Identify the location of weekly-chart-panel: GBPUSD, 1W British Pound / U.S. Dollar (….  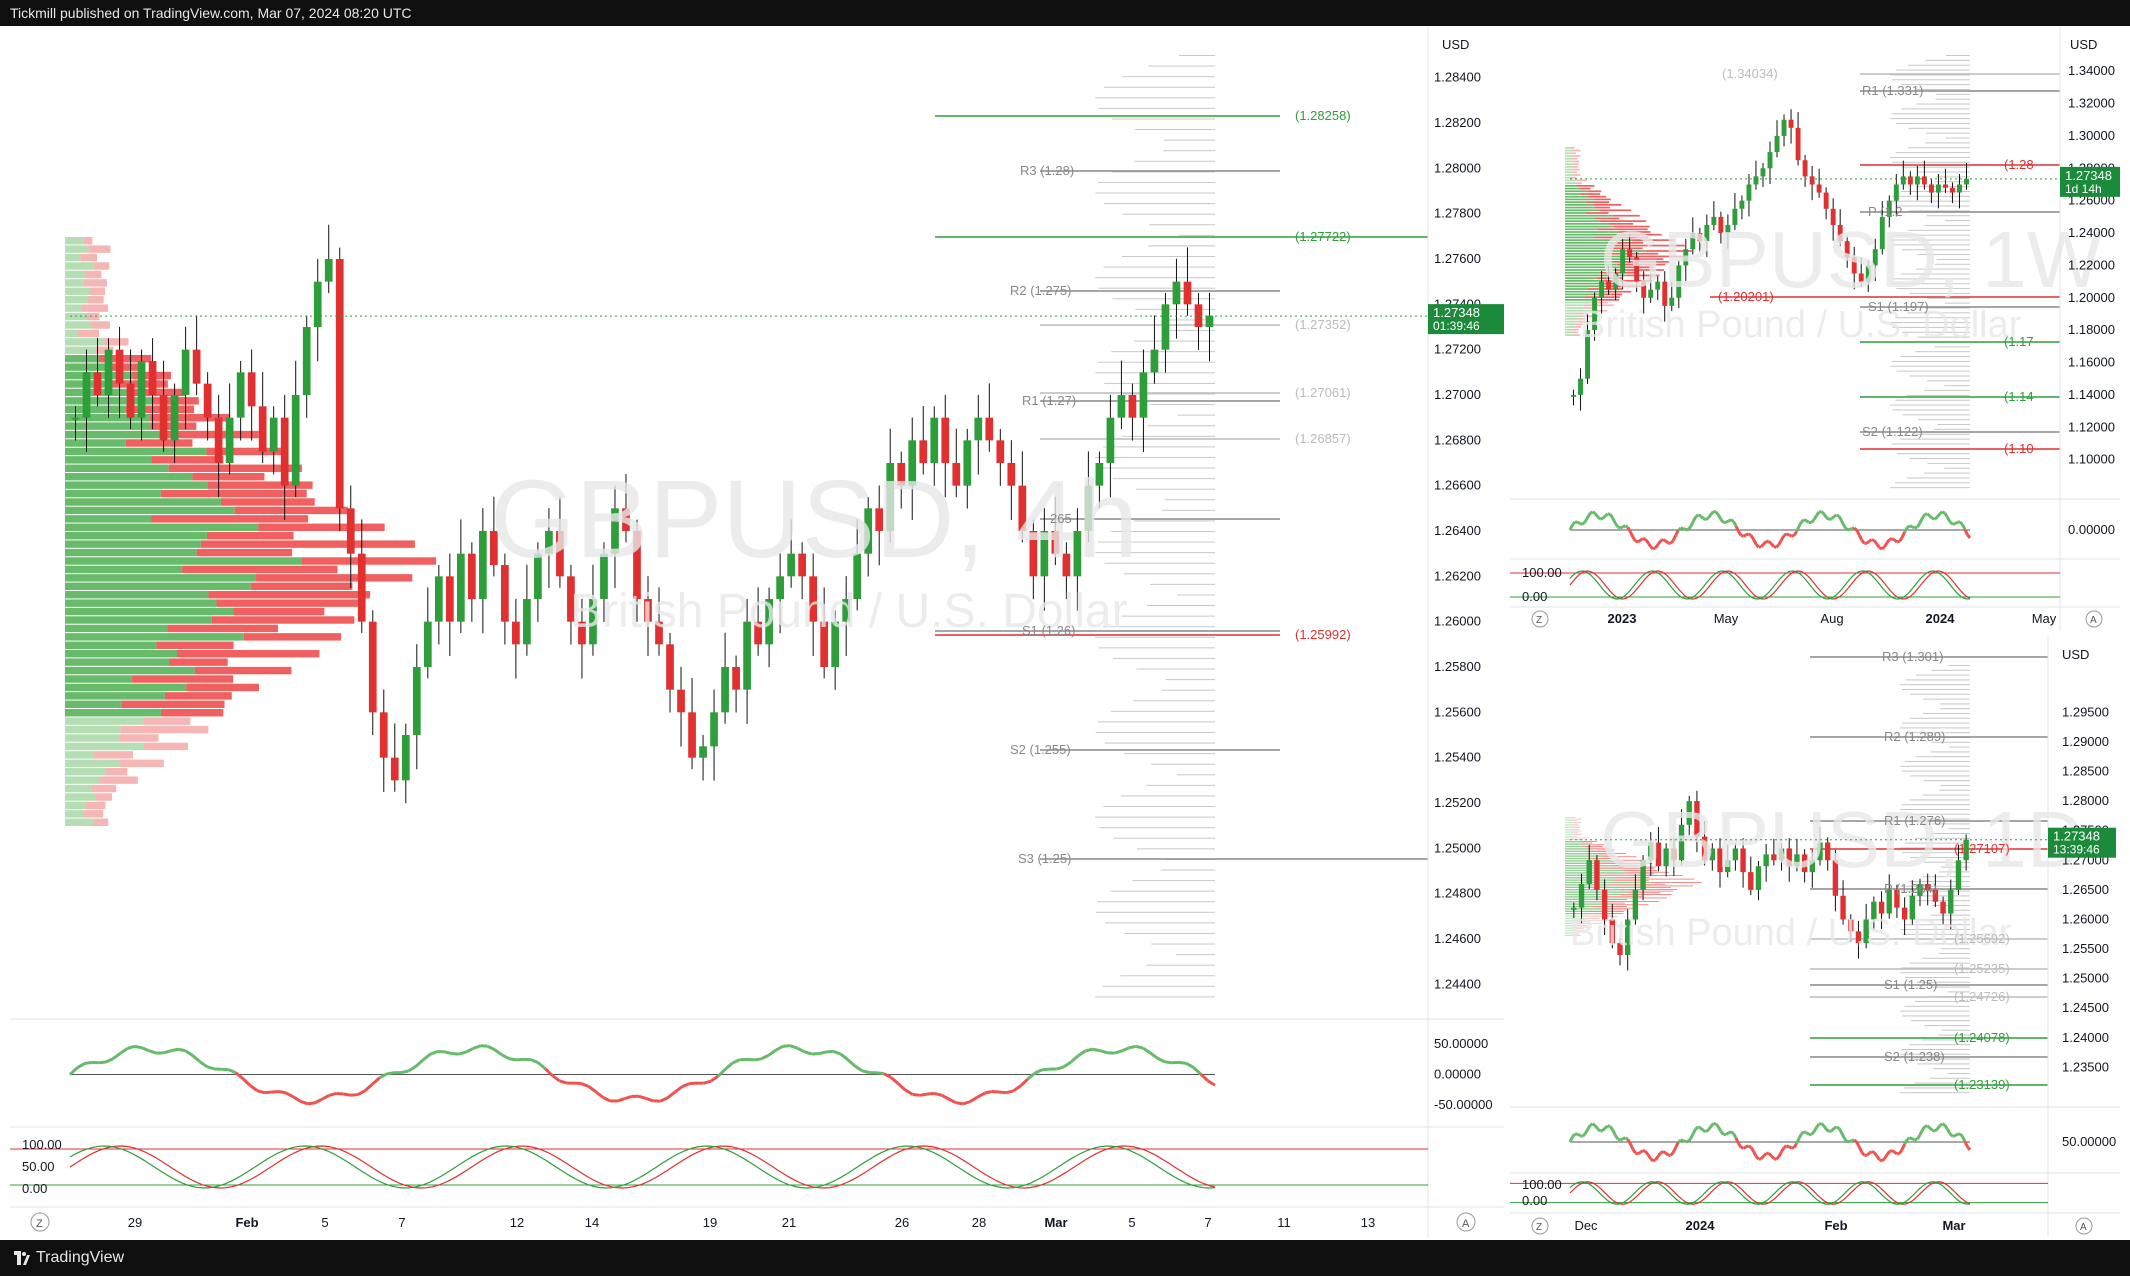
(1815, 329).